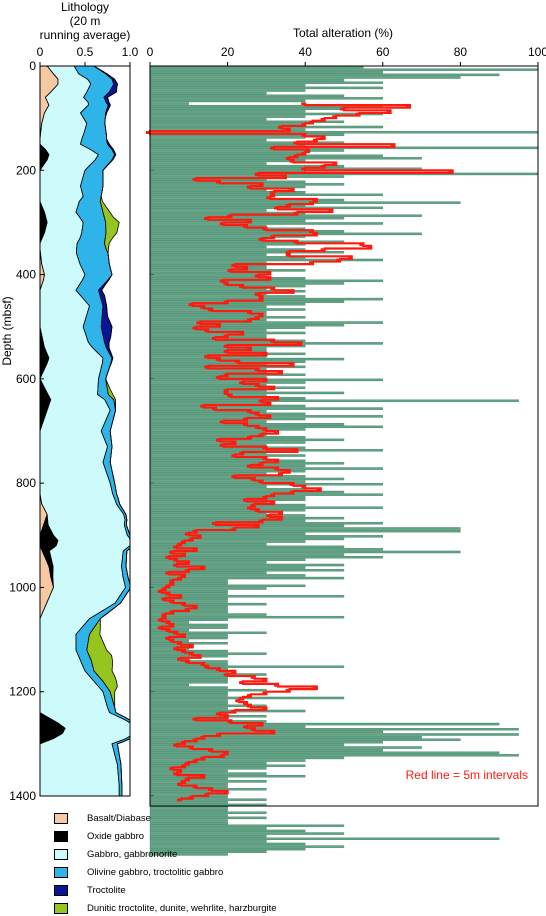 This screenshot has height=916, width=546. What do you see at coordinates (343, 33) in the screenshot?
I see `alteration-title: Total alteration (%)` at bounding box center [343, 33].